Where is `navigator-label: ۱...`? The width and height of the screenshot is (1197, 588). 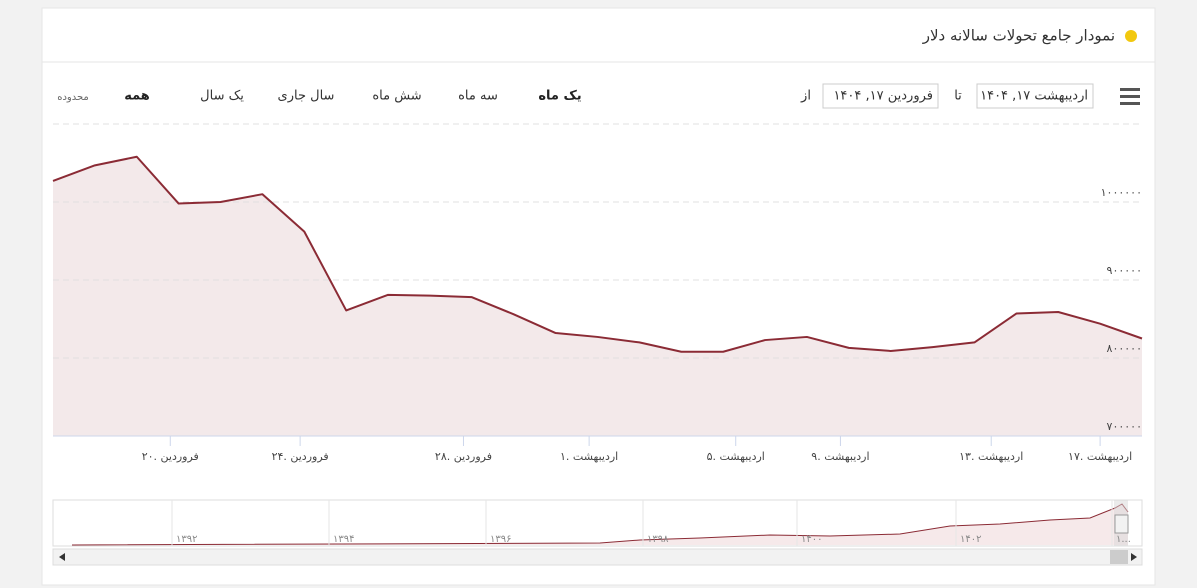
navigator-label: ۱... is located at coordinates (1123, 539).